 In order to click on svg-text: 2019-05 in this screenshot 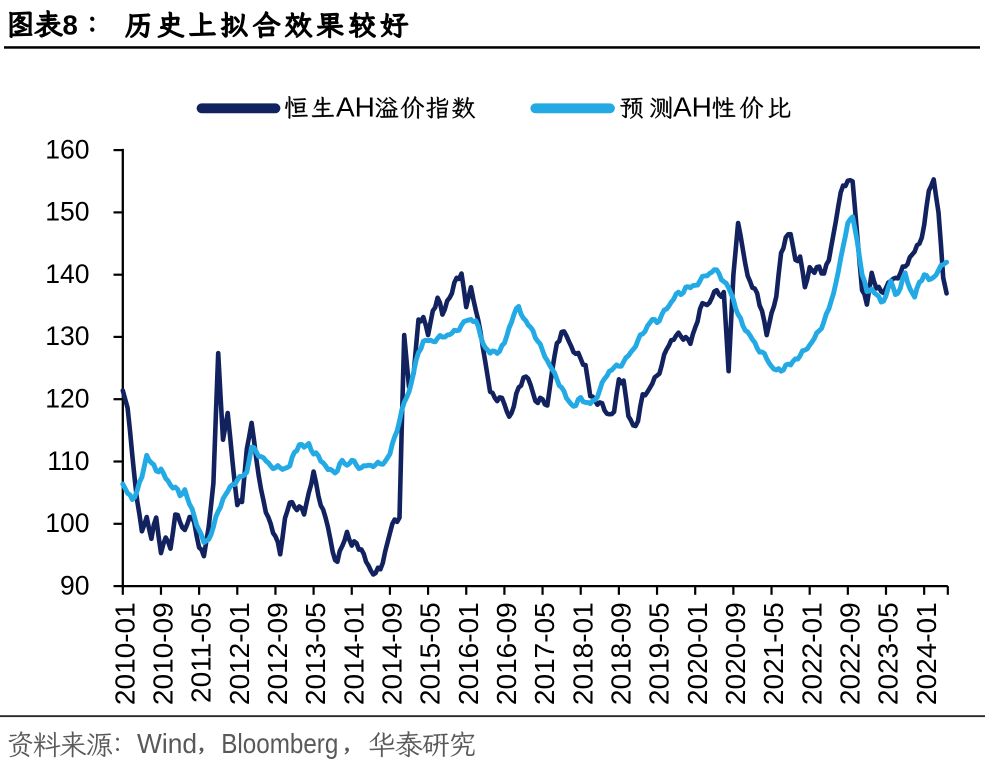, I will do `click(659, 653)`.